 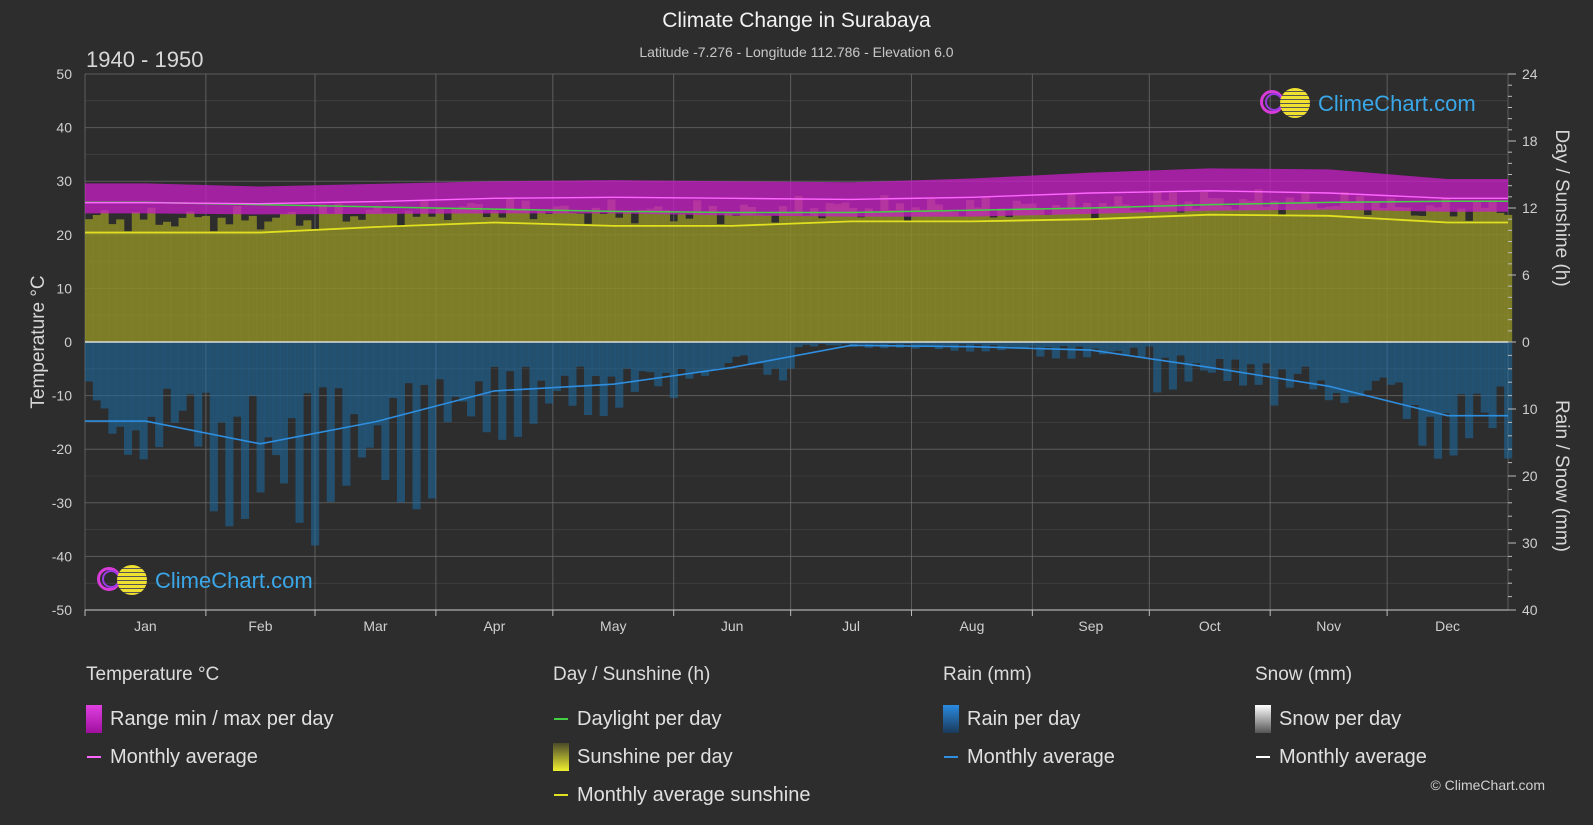 I want to click on legend-label: Sunshine per day, so click(x=655, y=756).